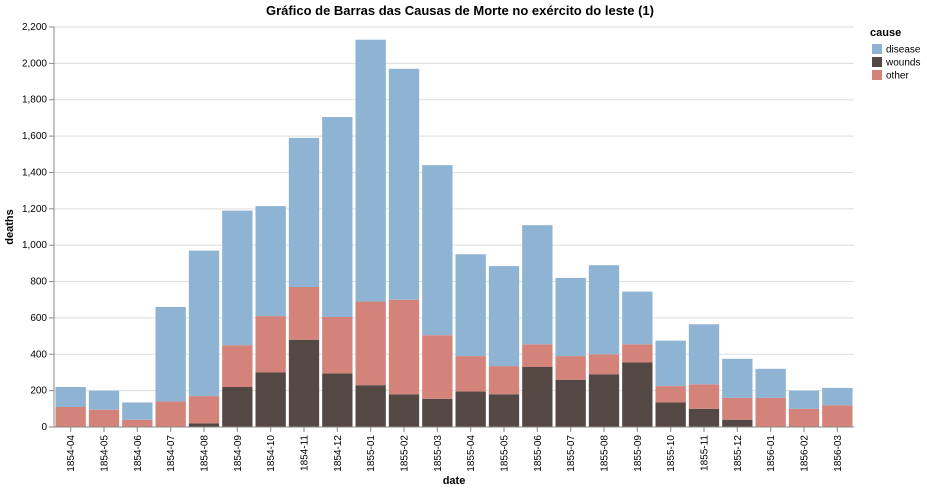 Image resolution: width=927 pixels, height=491 pixels. Describe the element at coordinates (897, 76) in the screenshot. I see `legend-label-other: other` at that location.